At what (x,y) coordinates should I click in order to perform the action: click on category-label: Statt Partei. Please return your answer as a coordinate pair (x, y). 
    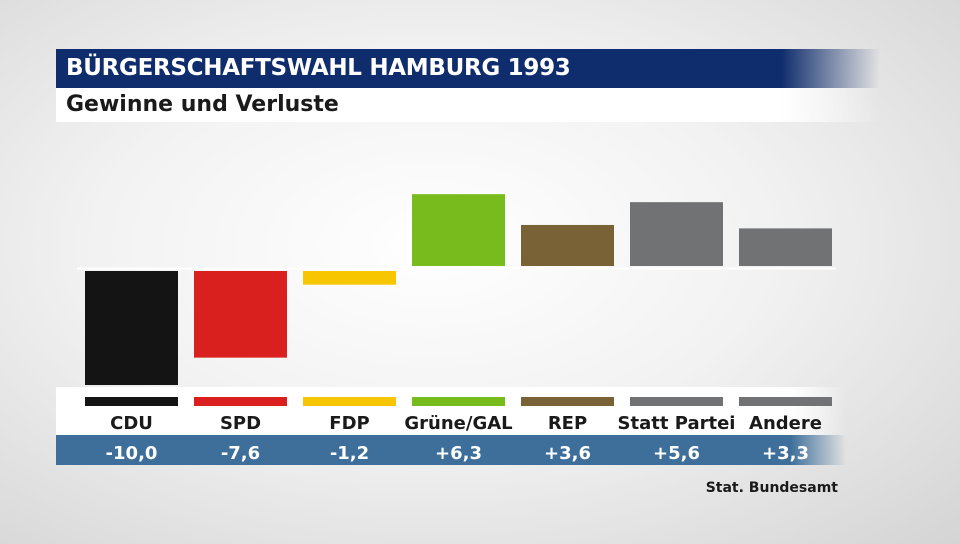
    Looking at the image, I should click on (677, 423).